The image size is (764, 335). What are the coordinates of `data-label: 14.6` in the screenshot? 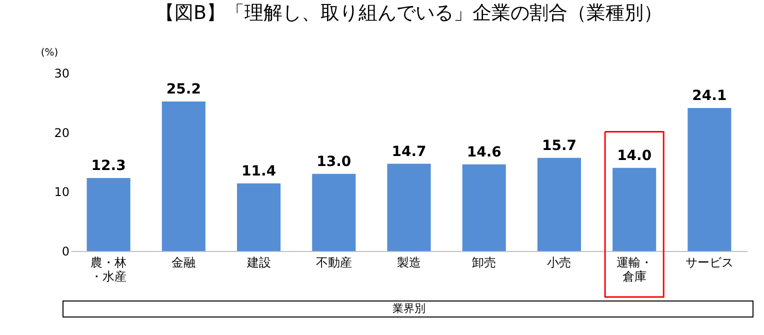 It's located at (484, 152).